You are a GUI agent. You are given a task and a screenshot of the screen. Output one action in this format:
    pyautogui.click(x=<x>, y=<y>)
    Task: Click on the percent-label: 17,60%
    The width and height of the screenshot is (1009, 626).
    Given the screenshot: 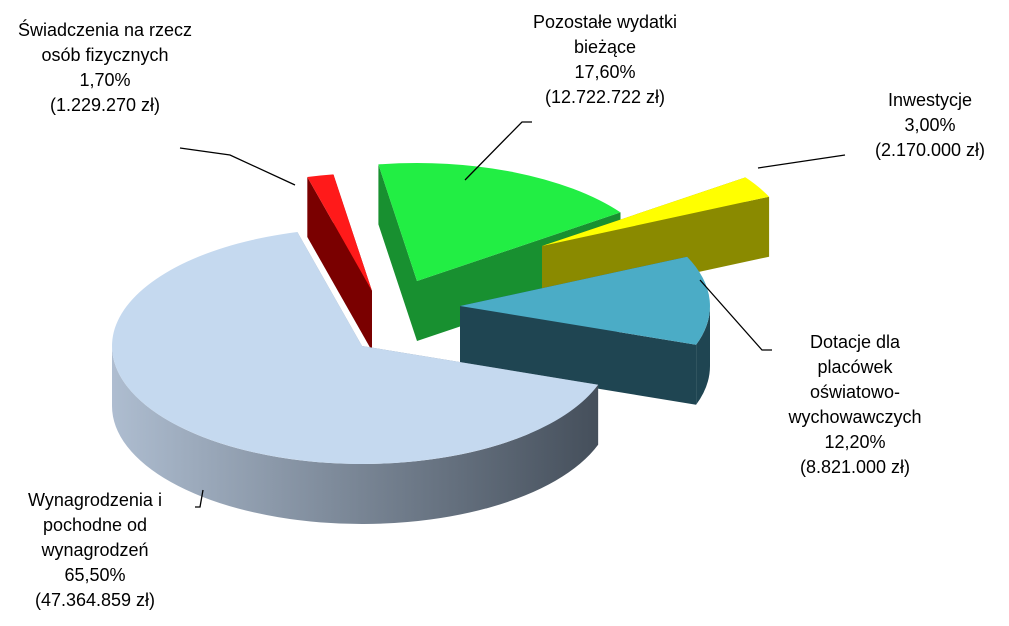 What is the action you would take?
    pyautogui.click(x=605, y=72)
    